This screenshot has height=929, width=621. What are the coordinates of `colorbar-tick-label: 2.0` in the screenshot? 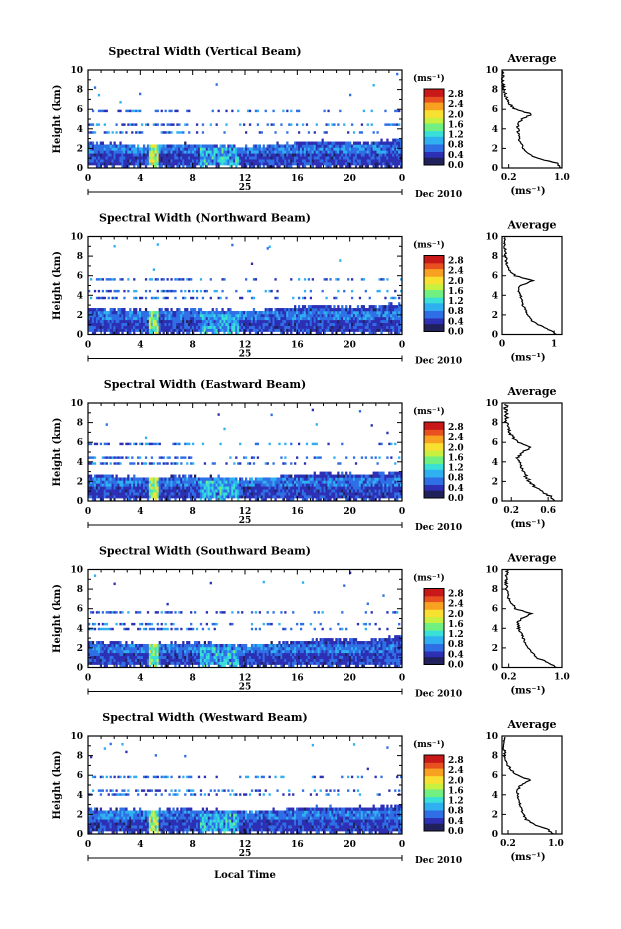 It's located at (456, 282).